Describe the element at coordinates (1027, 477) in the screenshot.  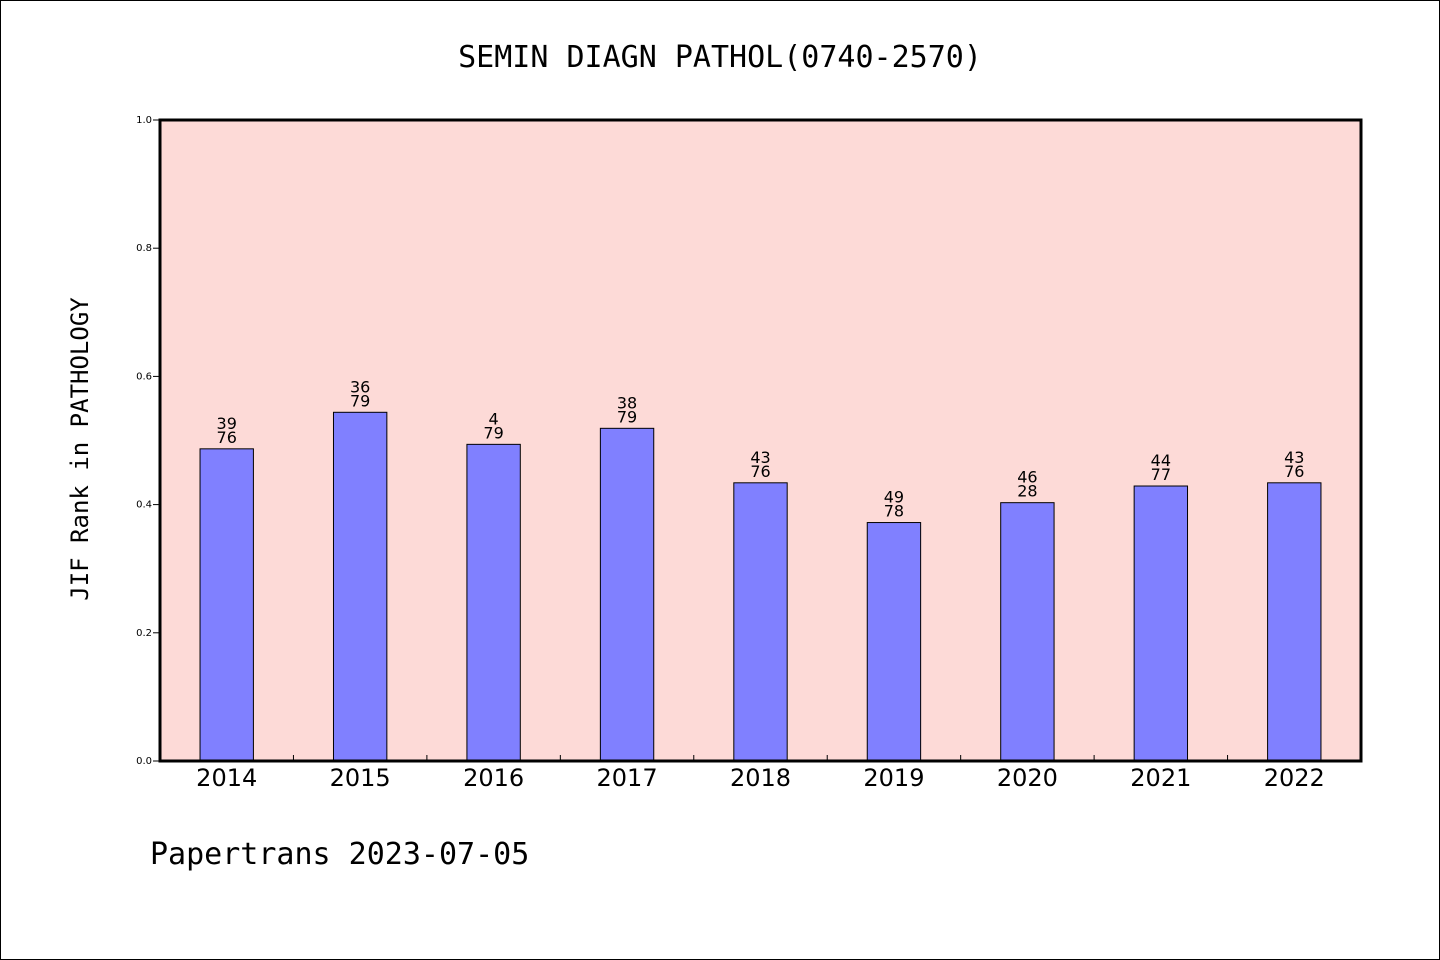
I see `bar-label-top-2020: 46` at that location.